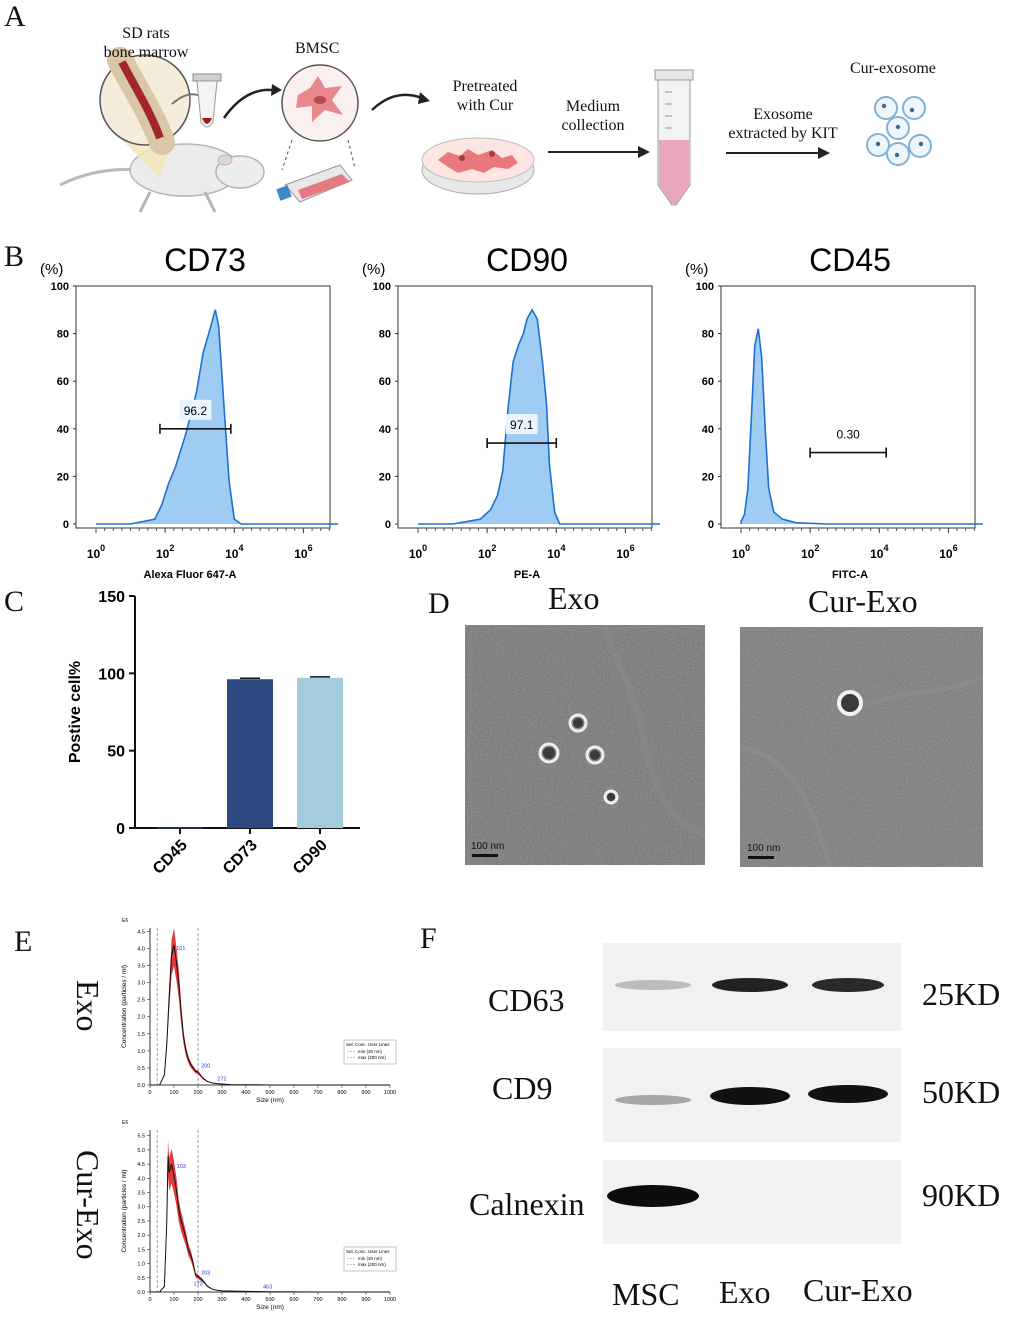 The width and height of the screenshot is (1010, 1322). What do you see at coordinates (365, 1300) in the screenshot?
I see `nta-xtick: 900` at bounding box center [365, 1300].